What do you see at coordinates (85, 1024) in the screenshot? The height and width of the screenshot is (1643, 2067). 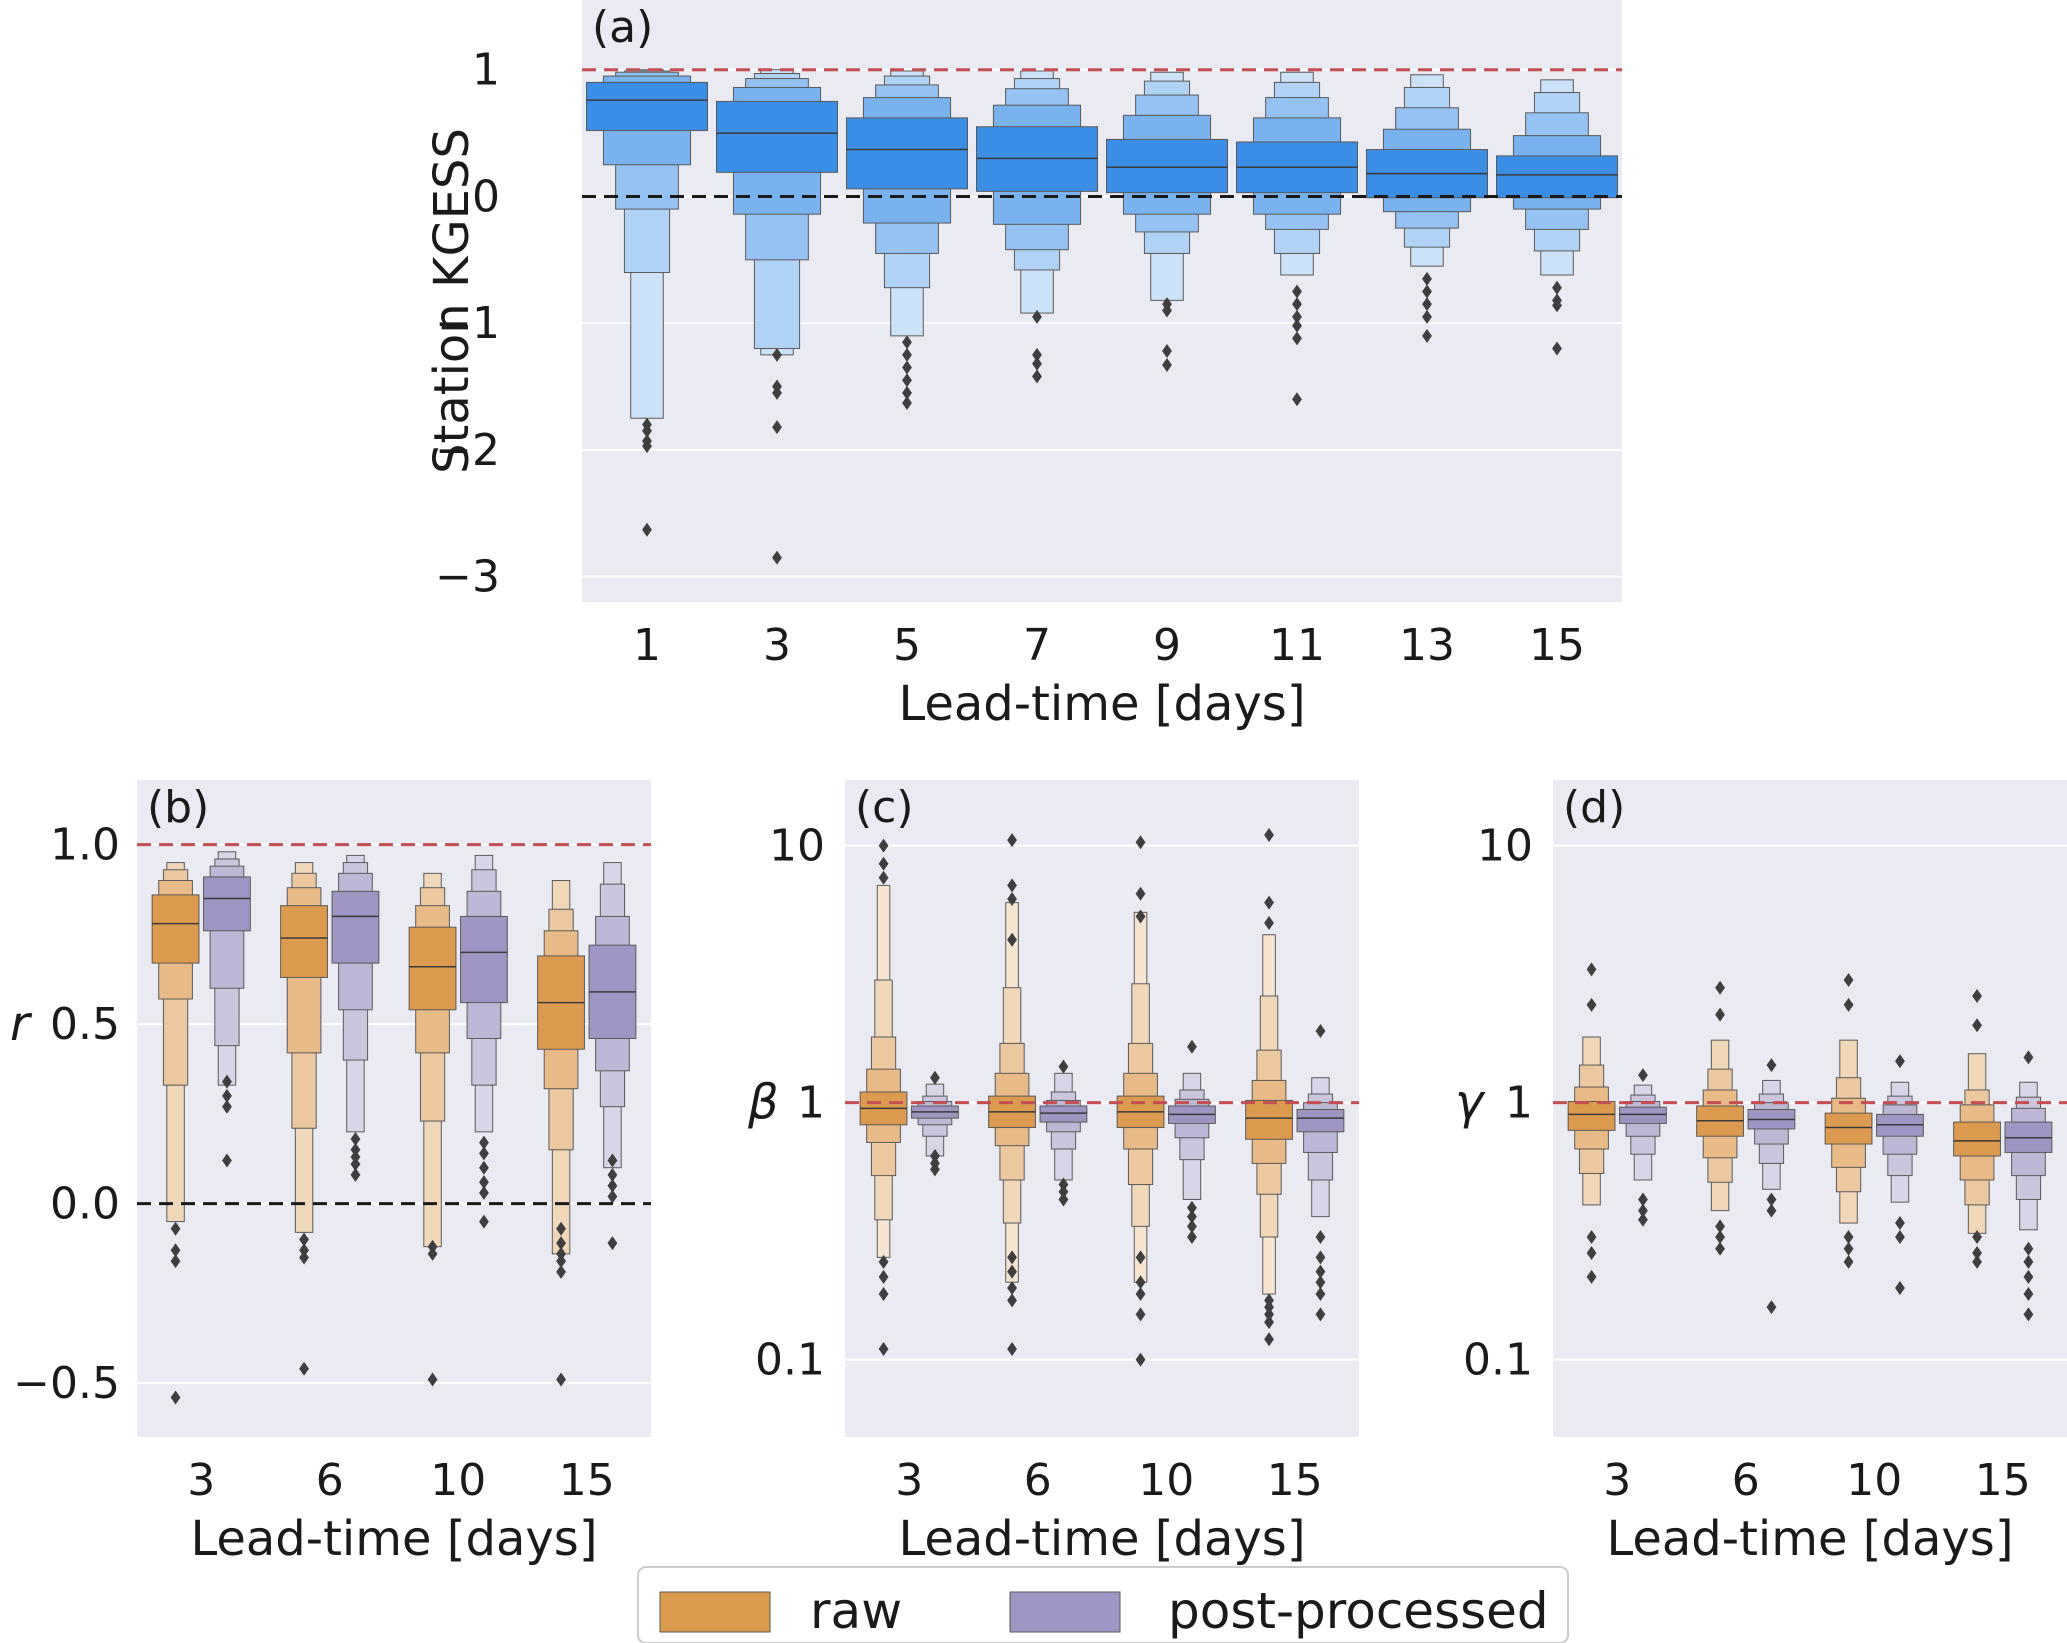 I see `y-tick-label: 0.5` at bounding box center [85, 1024].